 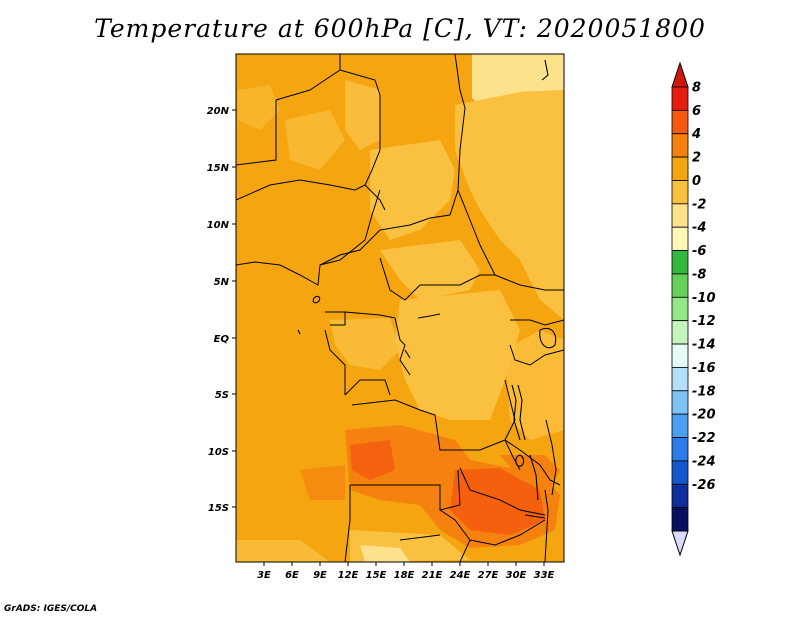 I want to click on lon-tick-label: 21E, so click(x=432, y=575).